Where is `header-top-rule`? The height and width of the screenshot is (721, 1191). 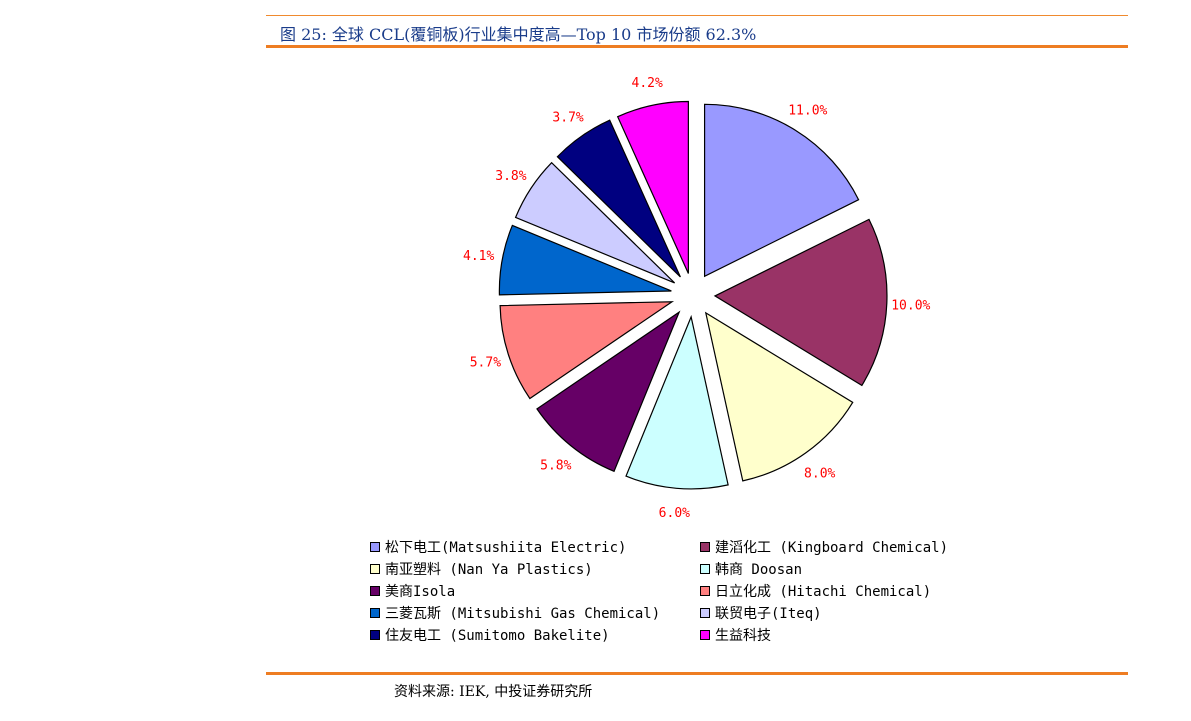
header-top-rule is located at coordinates (697, 15).